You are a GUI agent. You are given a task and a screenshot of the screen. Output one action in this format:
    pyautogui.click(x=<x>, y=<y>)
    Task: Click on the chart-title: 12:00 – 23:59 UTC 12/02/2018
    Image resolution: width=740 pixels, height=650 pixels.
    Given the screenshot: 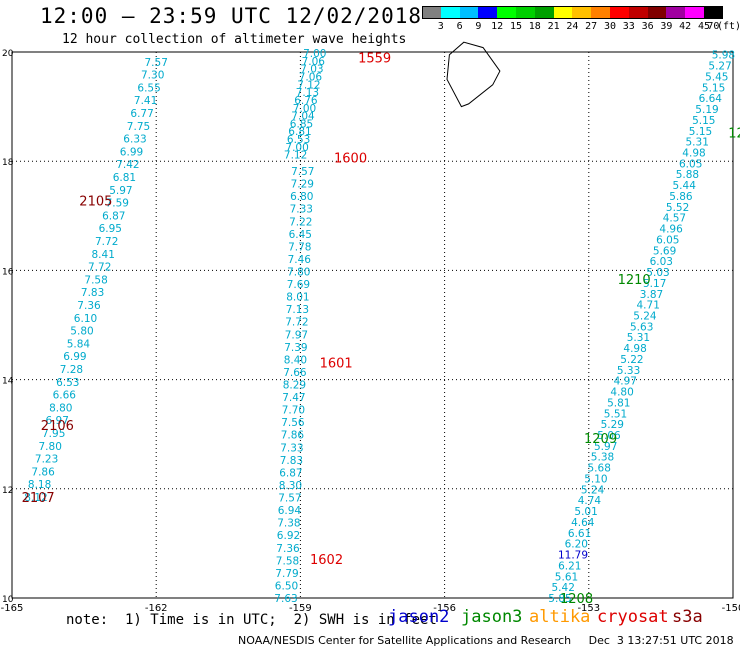 What is the action you would take?
    pyautogui.click(x=231, y=16)
    